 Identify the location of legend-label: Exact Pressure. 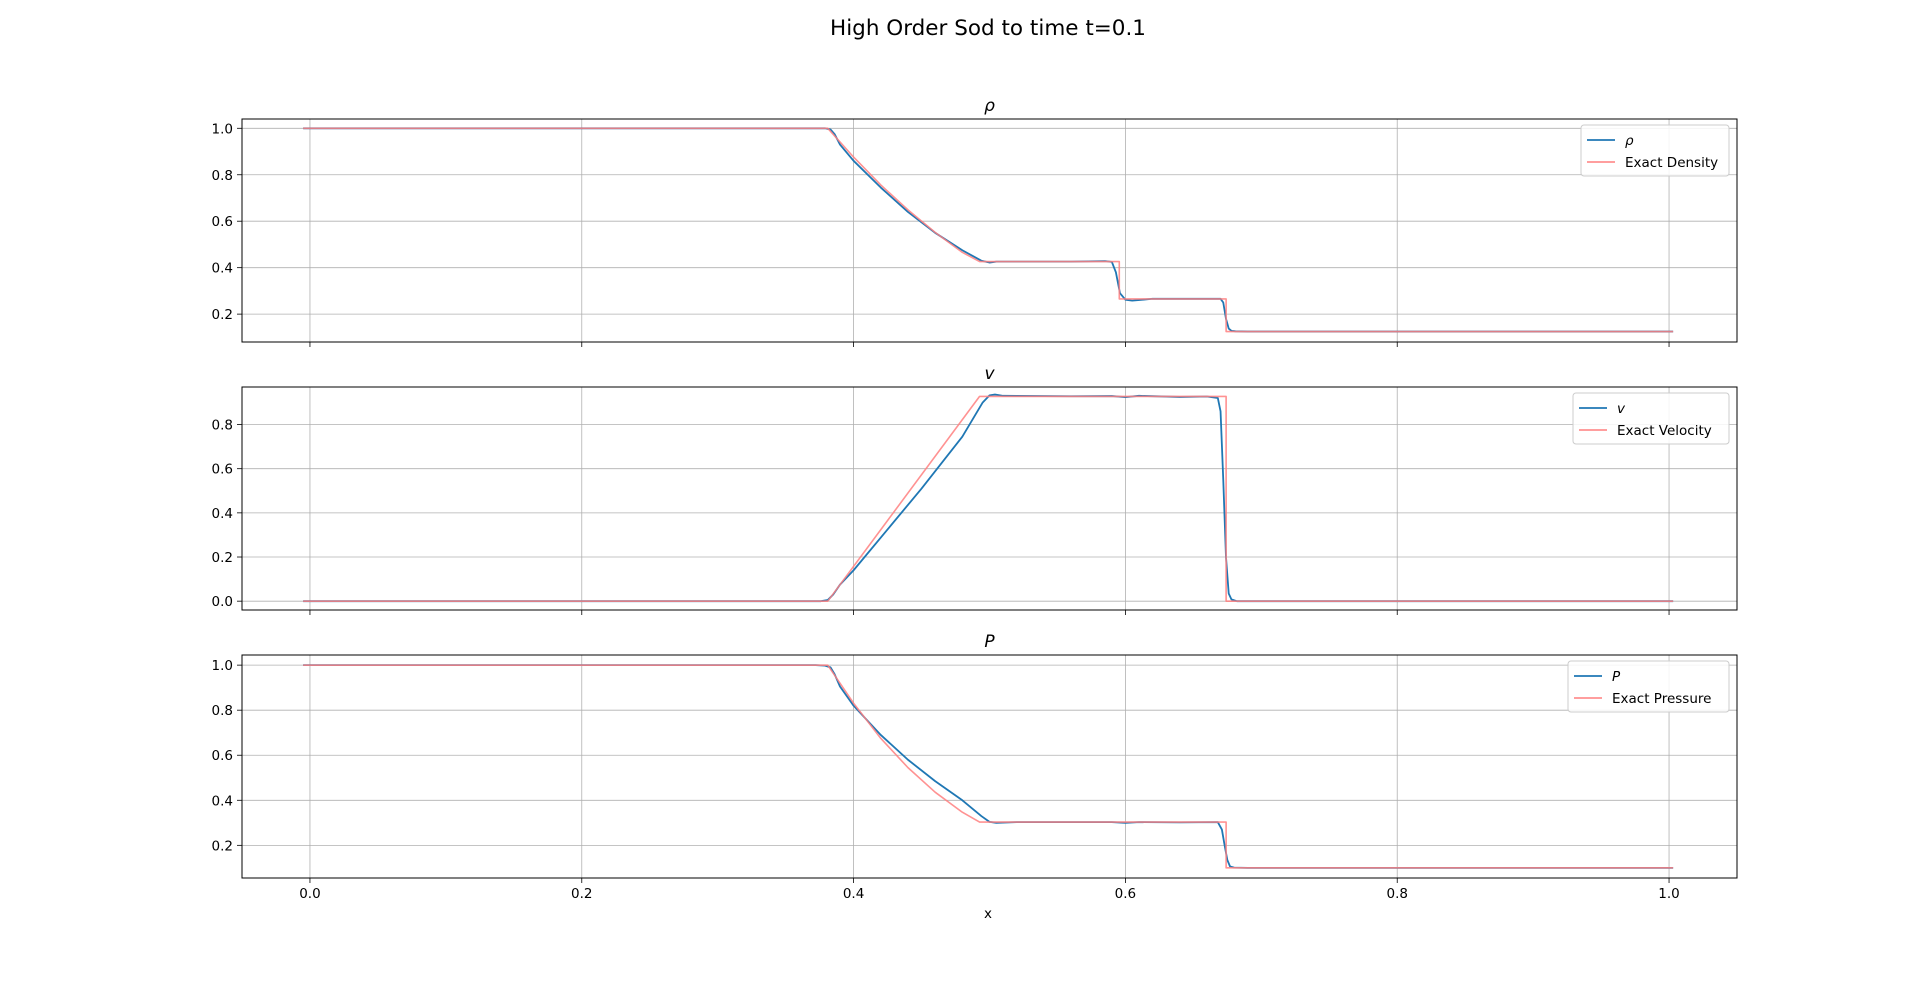
(1661, 699).